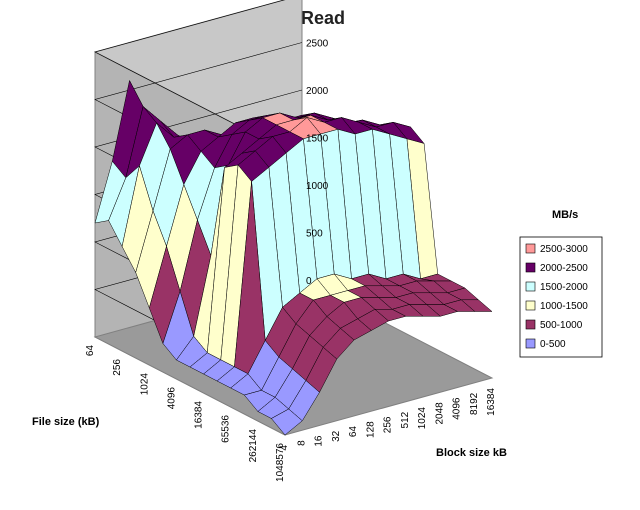 This screenshot has height=510, width=640. I want to click on legend-entry: 2000-2500, so click(564, 268).